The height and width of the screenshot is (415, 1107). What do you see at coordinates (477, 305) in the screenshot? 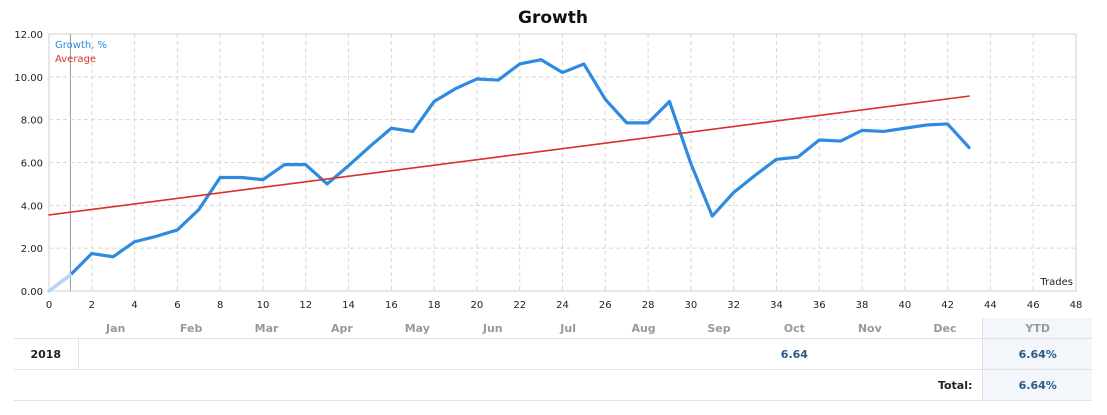
I see `x-tick-label: 20` at bounding box center [477, 305].